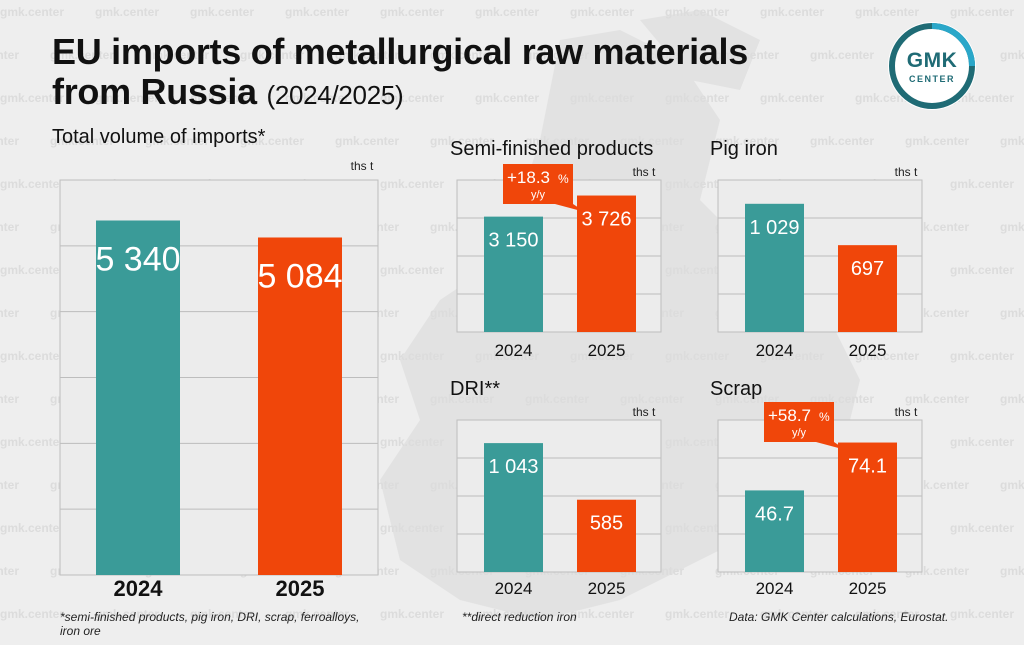 Image resolution: width=1024 pixels, height=645 pixels. I want to click on footnote-dri: **direct reduction iron, so click(519, 617).